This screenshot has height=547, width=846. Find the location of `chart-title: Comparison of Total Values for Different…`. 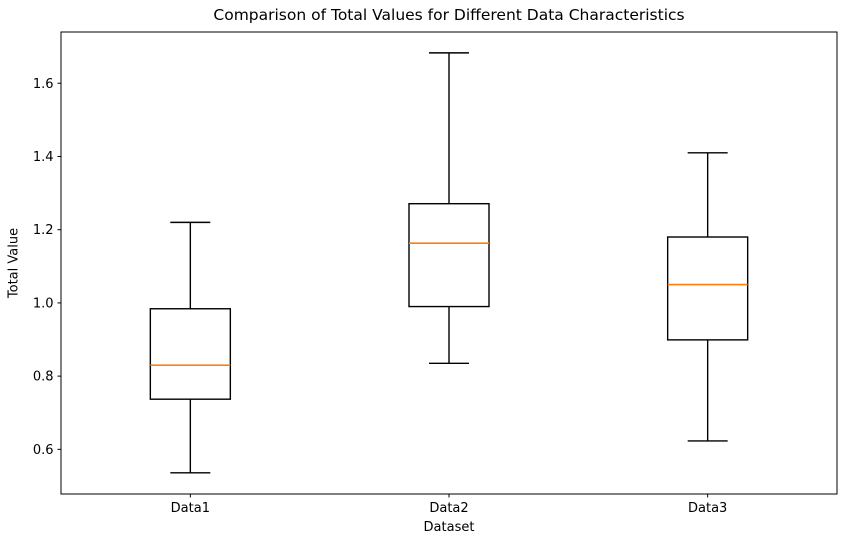

chart-title: Comparison of Total Values for Different… is located at coordinates (449, 15).